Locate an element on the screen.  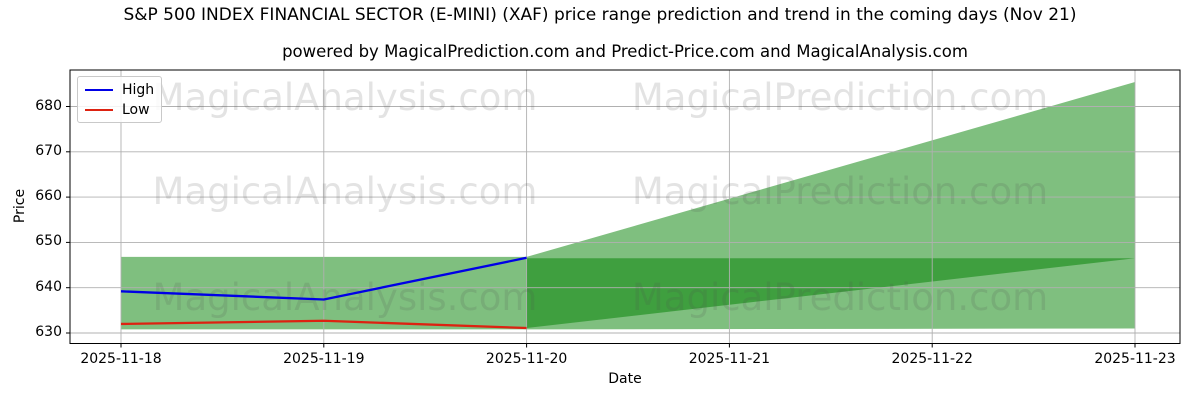
x-tick-label-1: 2025-11-19 is located at coordinates (324, 359).